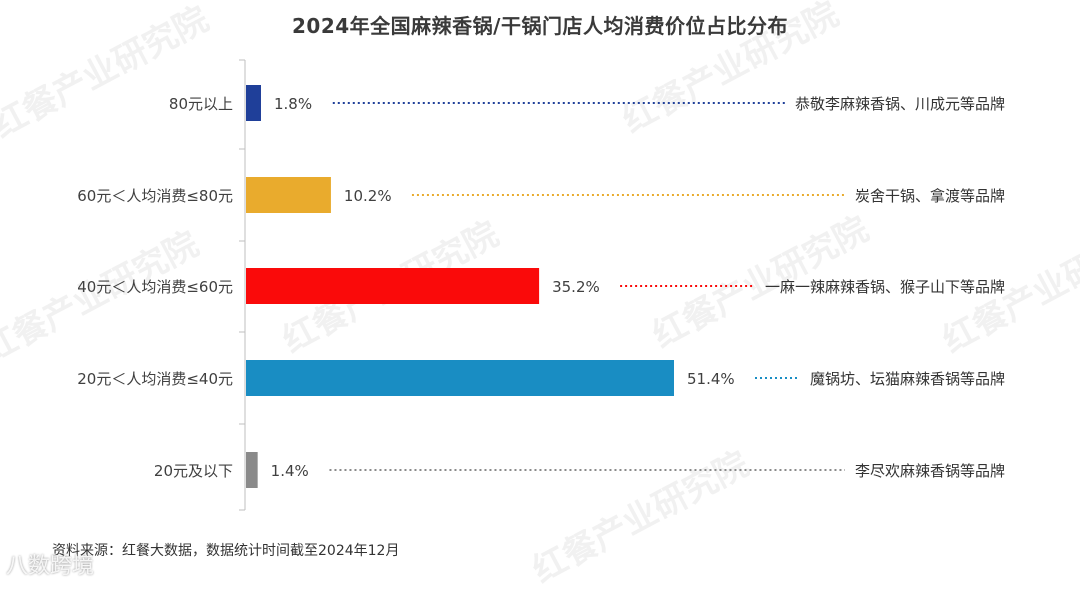  Describe the element at coordinates (293, 104) in the screenshot. I see `value-label: 1.8%` at that location.